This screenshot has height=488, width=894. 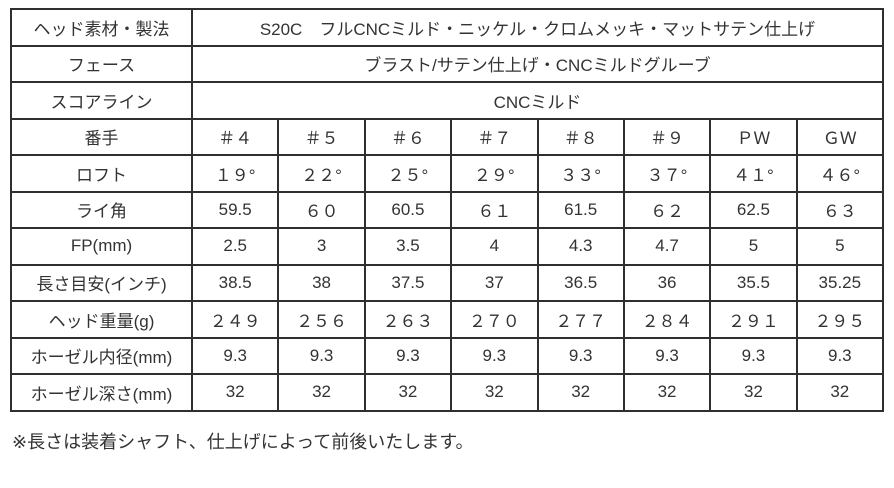 What do you see at coordinates (101, 100) in the screenshot?
I see `row-label-scoreline: スコアライン` at bounding box center [101, 100].